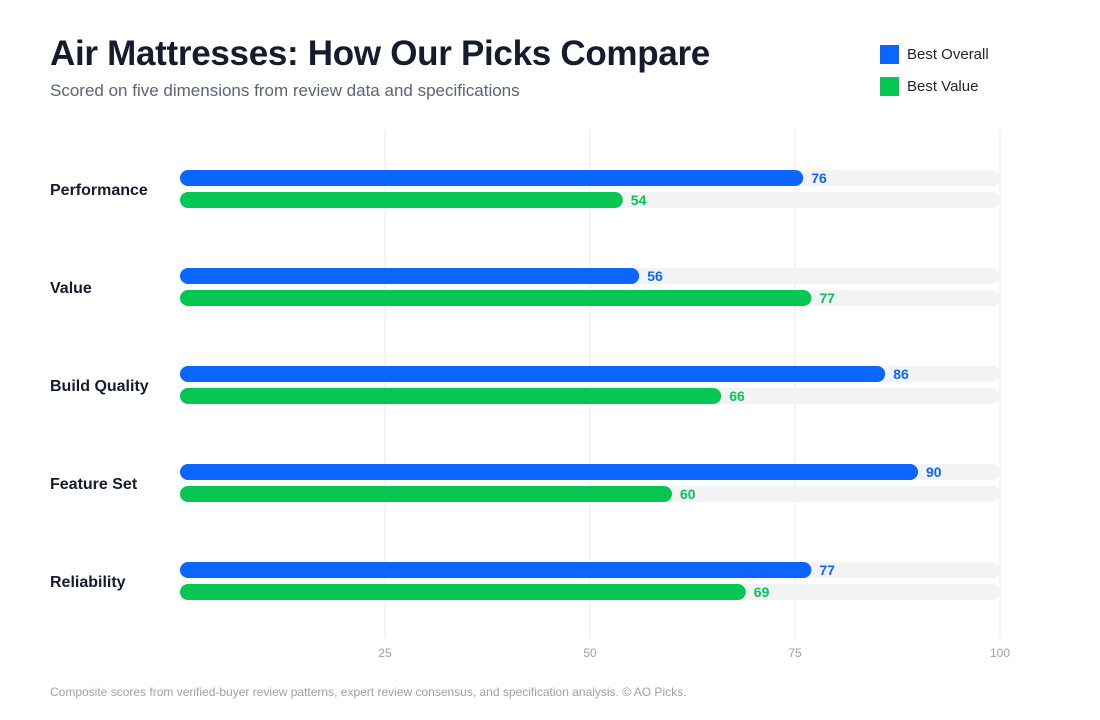 Image resolution: width=1100 pixels, height=720 pixels. Describe the element at coordinates (639, 200) in the screenshot. I see `data-label-performance-best-value: 54` at that location.